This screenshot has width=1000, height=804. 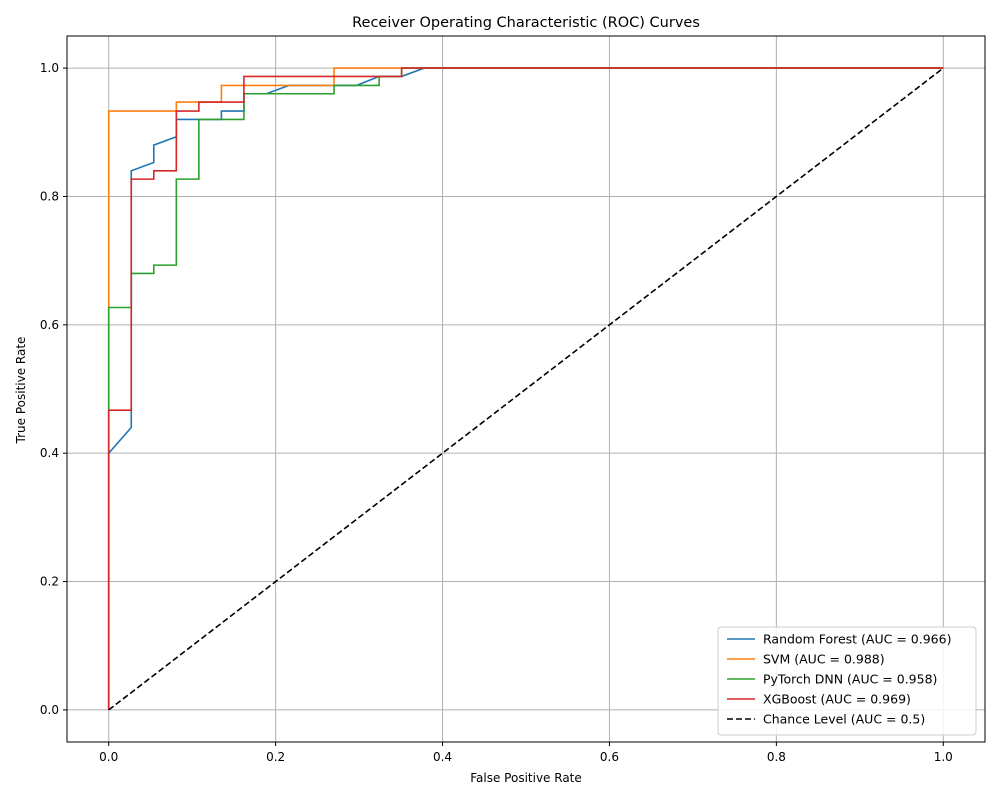 What do you see at coordinates (526, 778) in the screenshot?
I see `x-axis-label: False Positive Rate` at bounding box center [526, 778].